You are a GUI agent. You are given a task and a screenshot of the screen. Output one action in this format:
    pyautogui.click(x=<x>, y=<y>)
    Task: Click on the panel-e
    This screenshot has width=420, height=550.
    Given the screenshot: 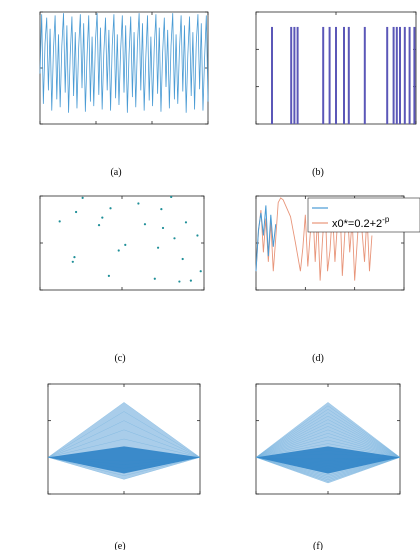 What is the action you would take?
    pyautogui.click(x=124, y=439)
    